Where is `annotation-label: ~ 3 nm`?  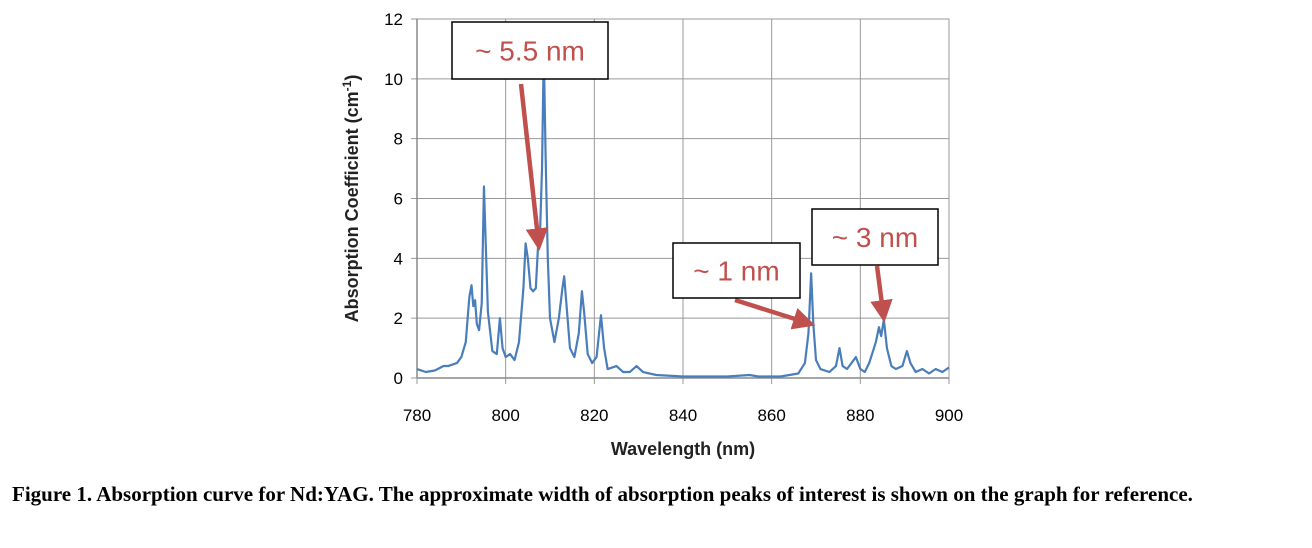
annotation-label: ~ 3 nm is located at coordinates (875, 237).